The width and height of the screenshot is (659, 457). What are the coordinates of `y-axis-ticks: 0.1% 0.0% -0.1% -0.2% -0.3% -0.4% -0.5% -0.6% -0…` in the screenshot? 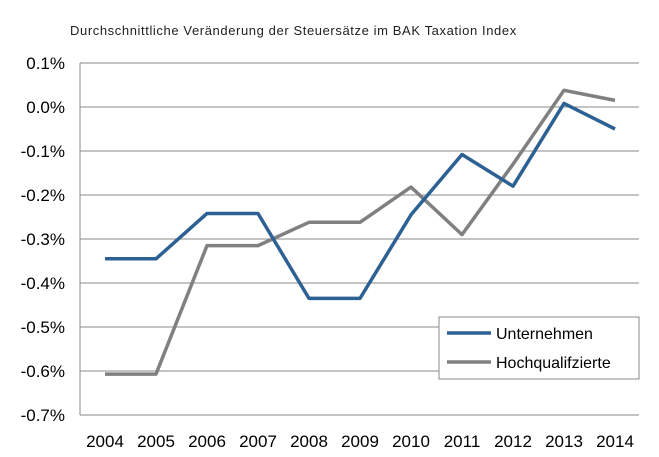 It's located at (43, 239).